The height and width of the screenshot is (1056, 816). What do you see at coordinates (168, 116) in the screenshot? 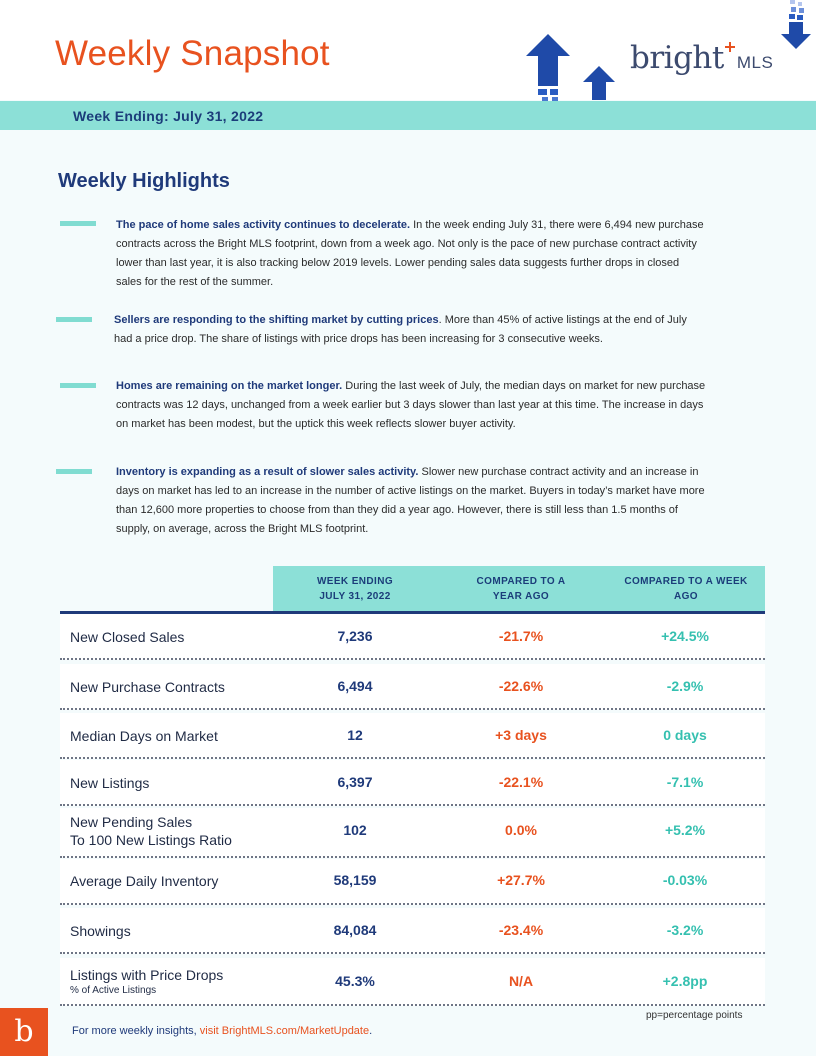
I see `week-ending-label: Week Ending: July 31, 2022` at bounding box center [168, 116].